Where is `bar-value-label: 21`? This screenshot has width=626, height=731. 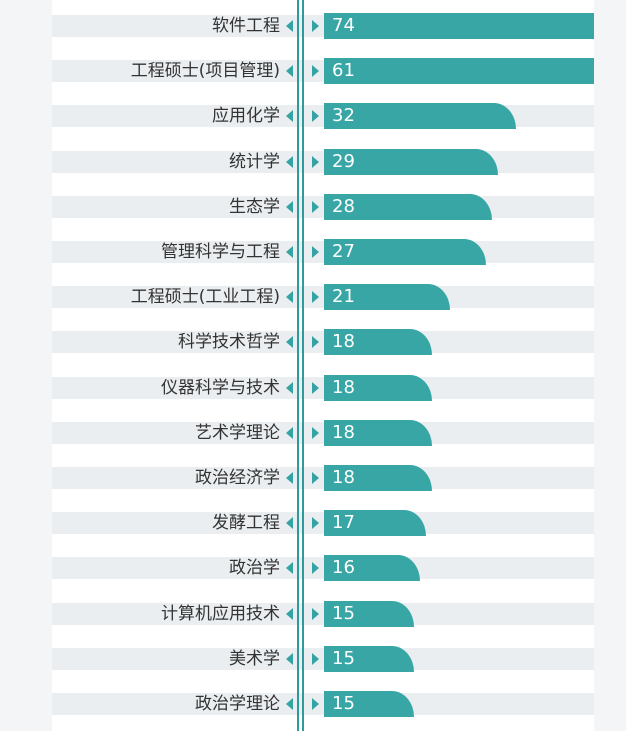 bar-value-label: 21 is located at coordinates (343, 296).